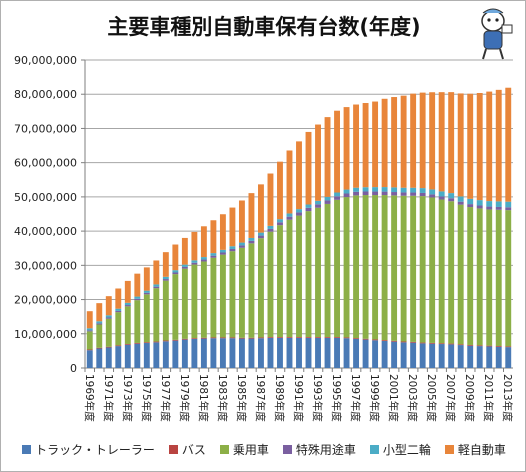 The height and width of the screenshot is (472, 526). Describe the element at coordinates (45, 334) in the screenshot. I see `y-tick-label: 10,000,000` at that location.